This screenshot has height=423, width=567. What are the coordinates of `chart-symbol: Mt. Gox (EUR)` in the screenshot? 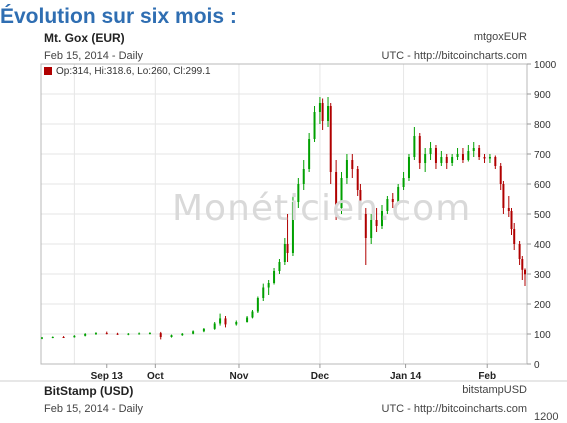 It's located at (84, 38).